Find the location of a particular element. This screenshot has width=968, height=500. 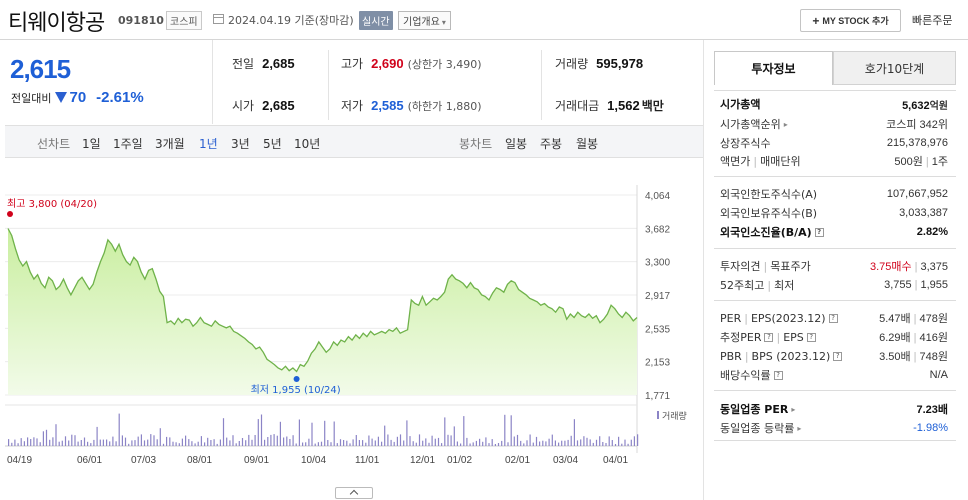

tab-investment-info: 투자정보 is located at coordinates (773, 68).